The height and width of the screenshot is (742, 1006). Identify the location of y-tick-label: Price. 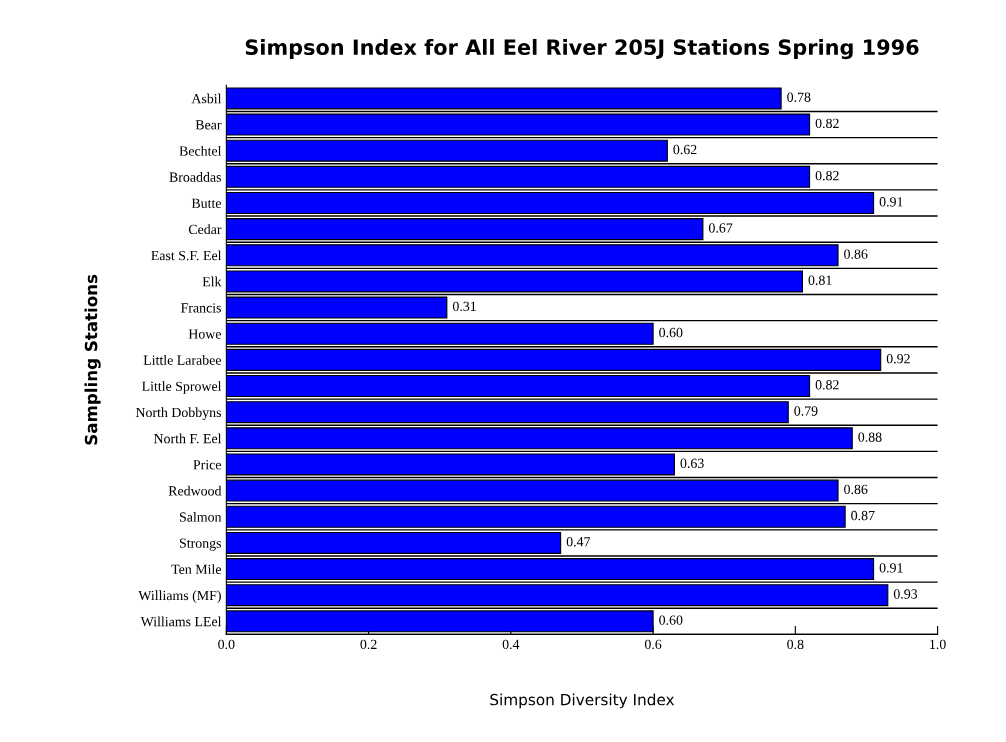
(207, 465).